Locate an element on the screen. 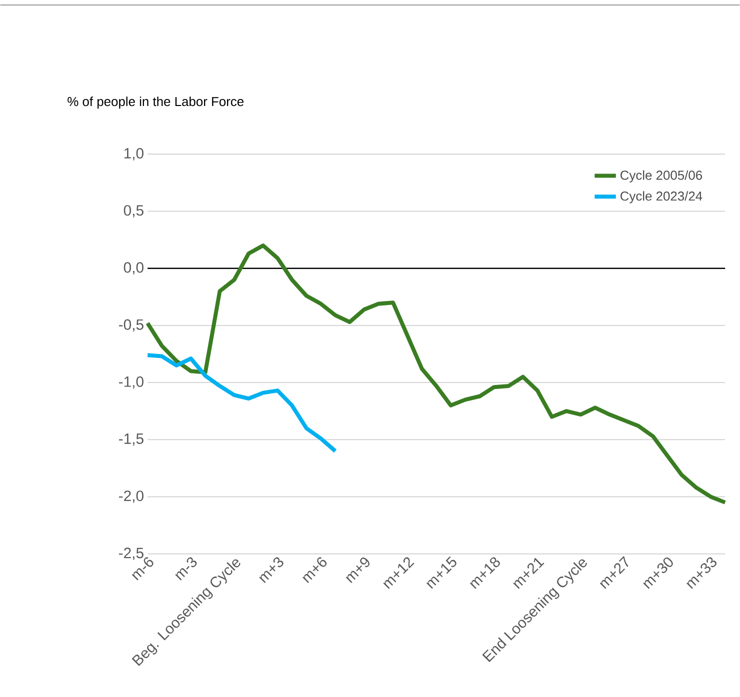 The image size is (740, 697). y-tick-label: -0,5 is located at coordinates (131, 325).